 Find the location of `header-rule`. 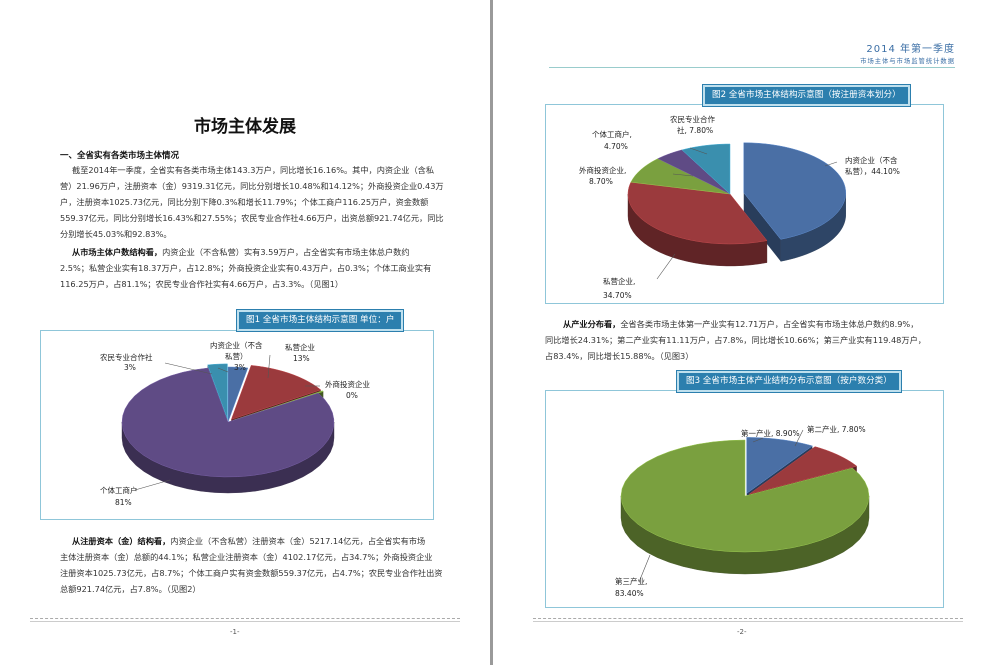

header-rule is located at coordinates (752, 67).